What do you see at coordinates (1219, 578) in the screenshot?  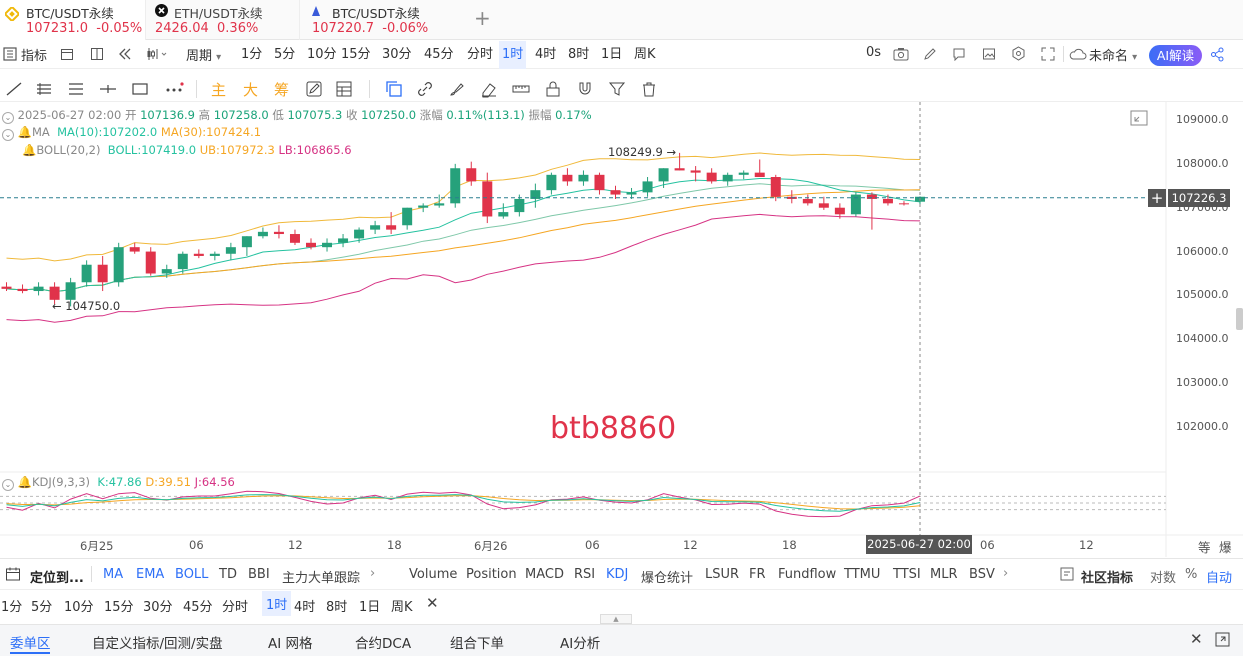 I see `auto-scale-toggle: 自动` at bounding box center [1219, 578].